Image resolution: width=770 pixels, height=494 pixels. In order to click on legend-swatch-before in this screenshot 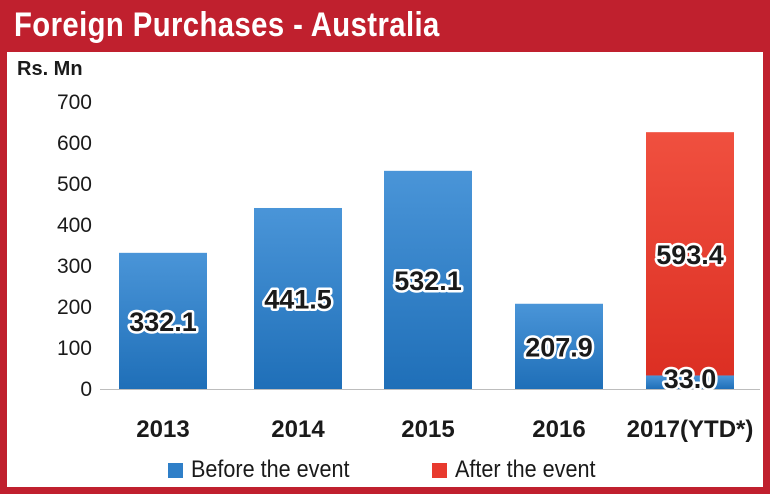, I will do `click(175, 470)`.